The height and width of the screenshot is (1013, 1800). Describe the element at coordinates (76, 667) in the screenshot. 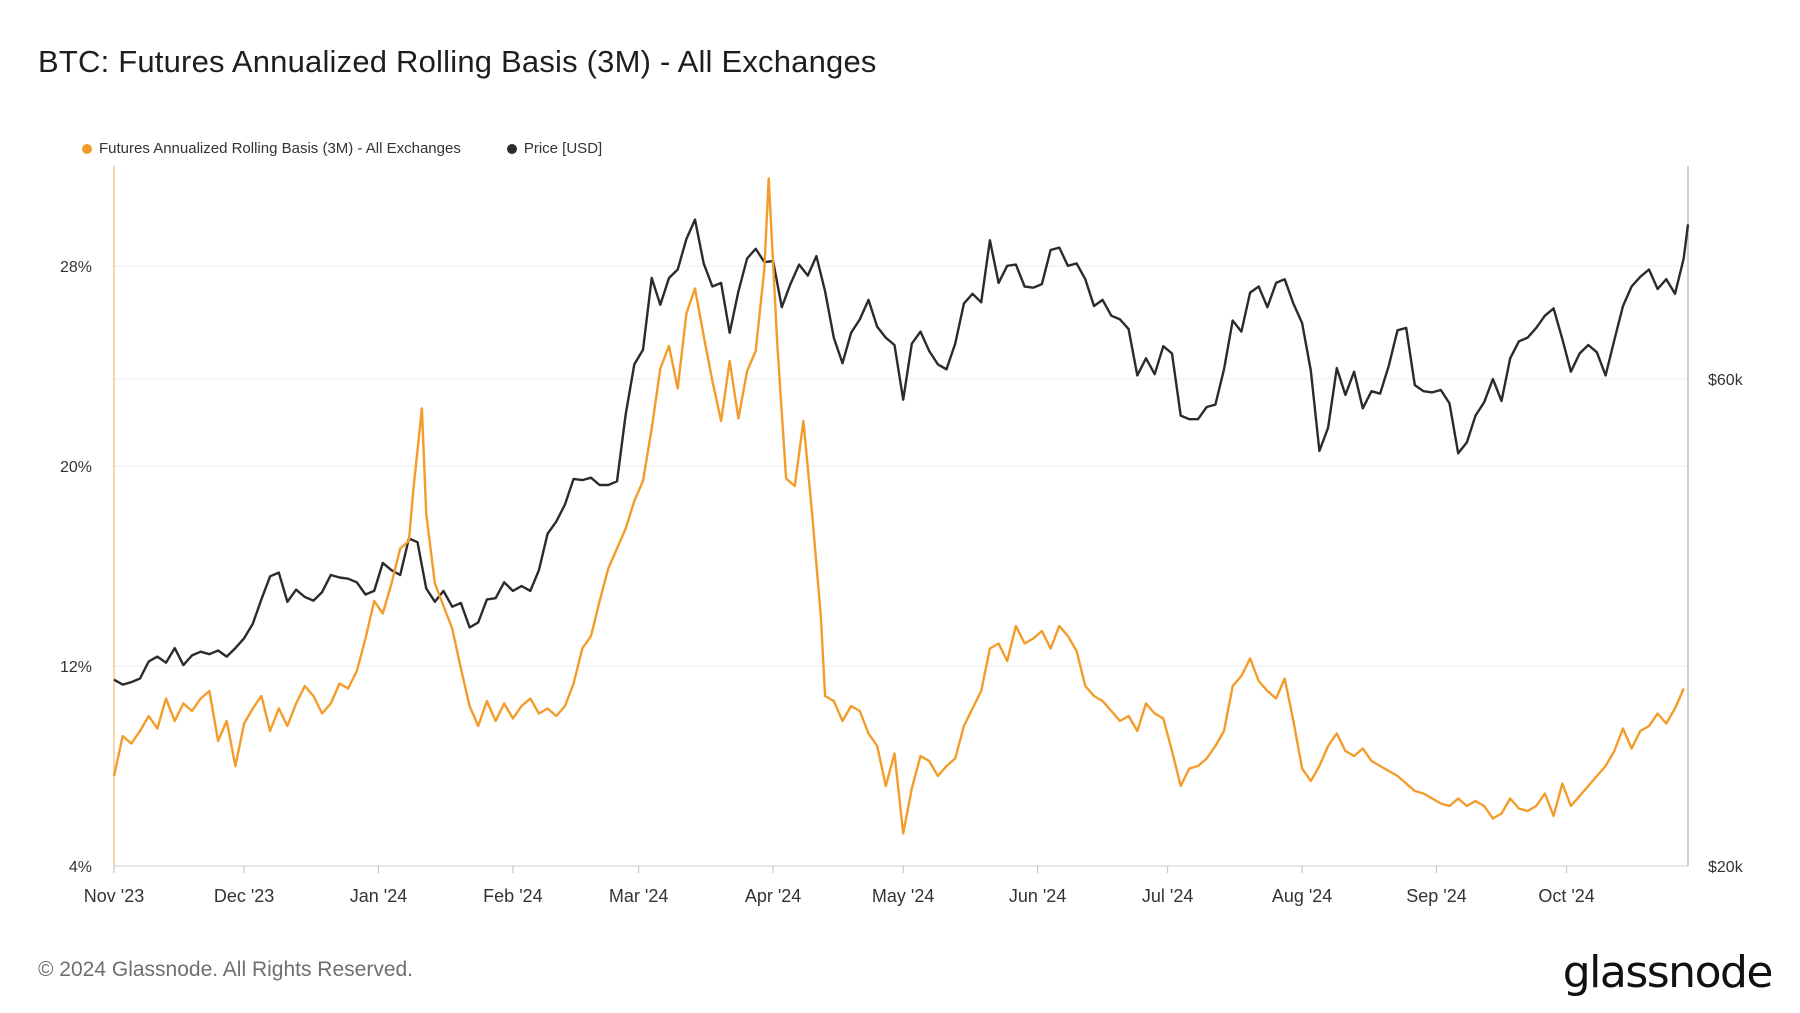

I see `y-left-tick-label: 12%` at that location.